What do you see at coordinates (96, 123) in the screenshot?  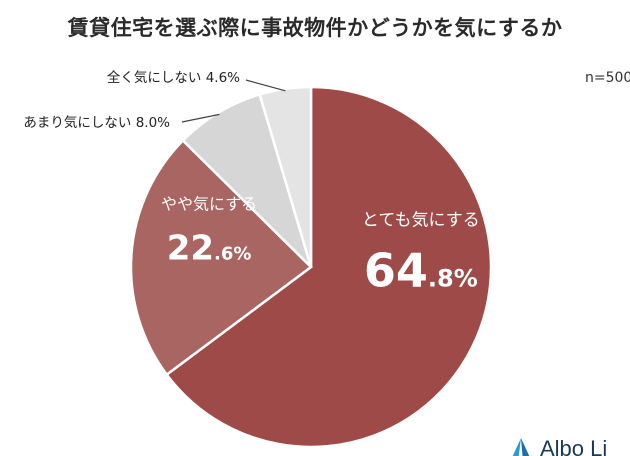 I see `slice-label-3: あまり気にしない 8.0%` at bounding box center [96, 123].